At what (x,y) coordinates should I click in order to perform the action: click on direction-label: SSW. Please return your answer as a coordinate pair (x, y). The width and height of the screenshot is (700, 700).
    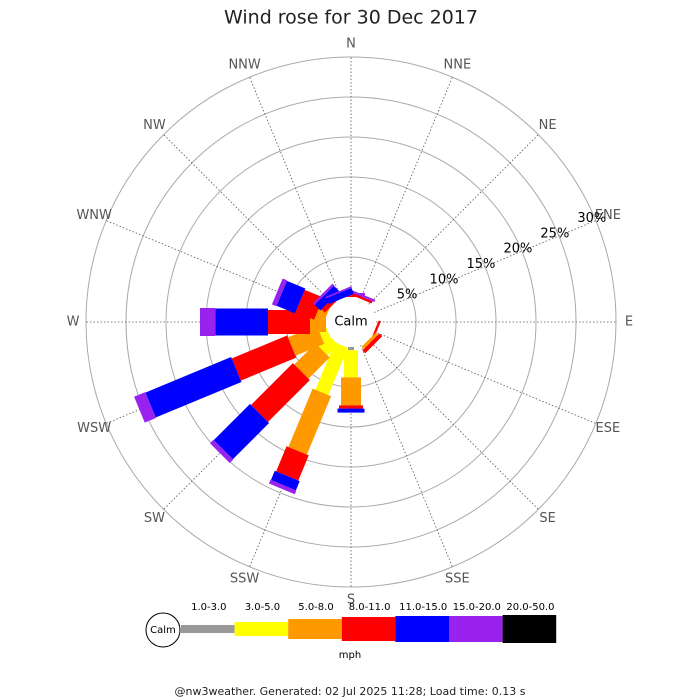
    Looking at the image, I should click on (245, 578).